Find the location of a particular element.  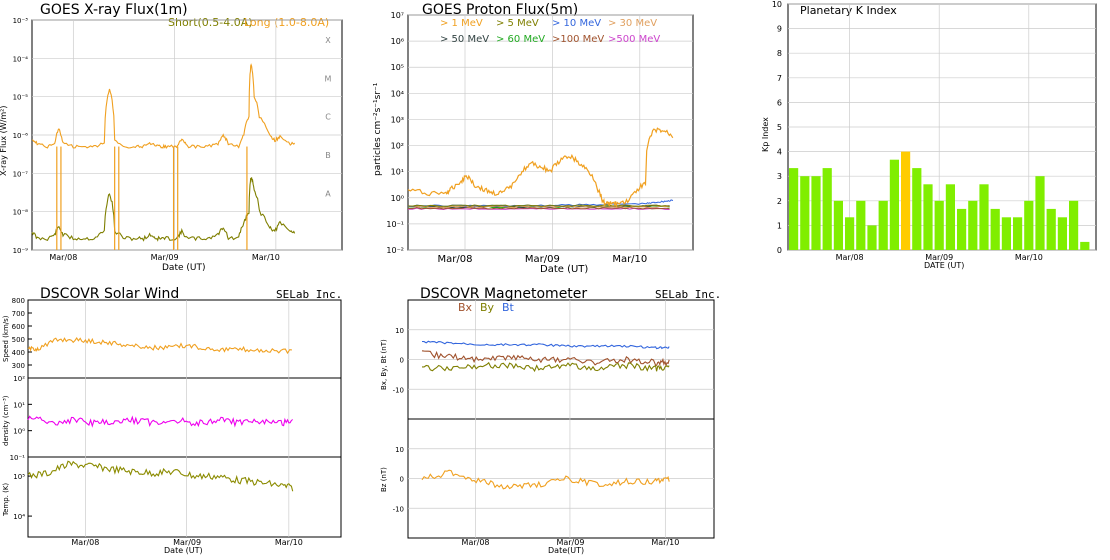

xray-x-tick-label: Mar/08 is located at coordinates (63, 257).